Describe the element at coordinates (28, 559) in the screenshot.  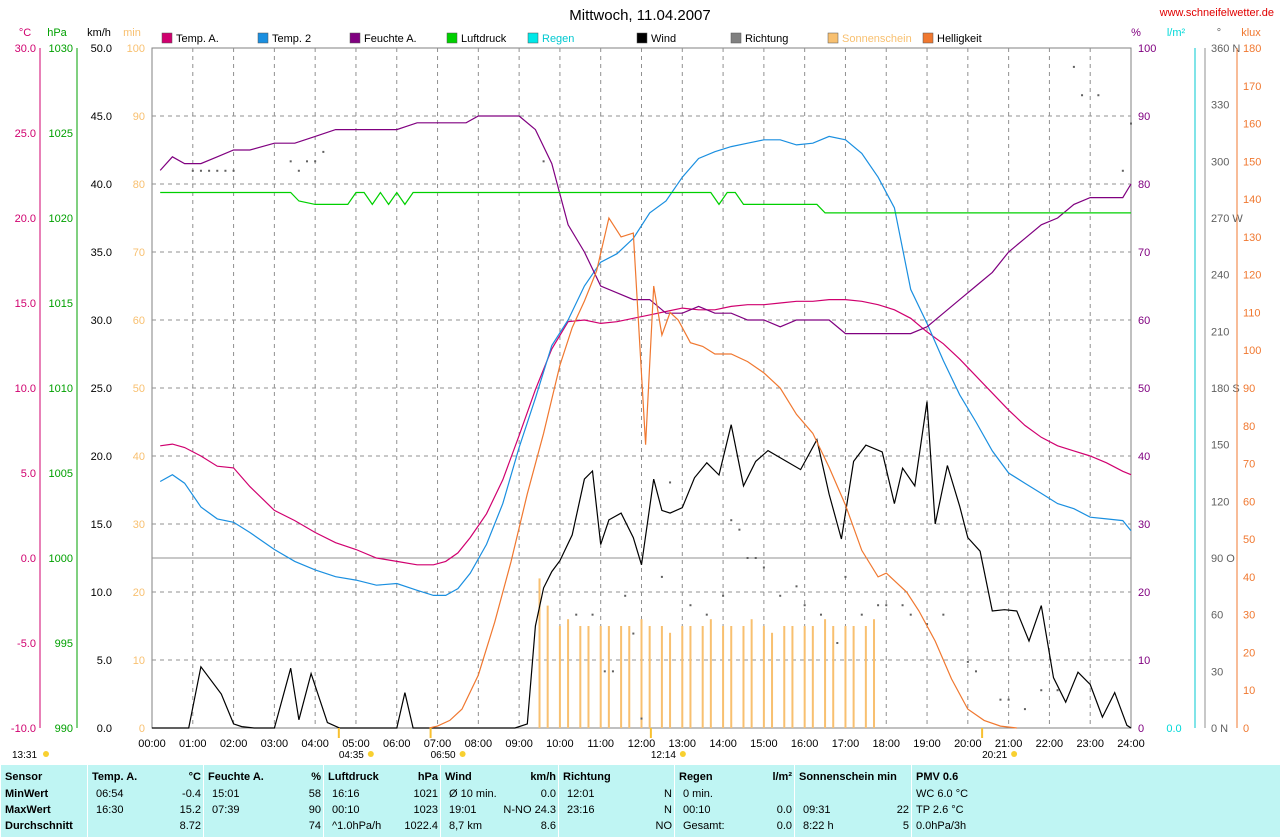
I see `y-tick-temp: 0.0` at that location.